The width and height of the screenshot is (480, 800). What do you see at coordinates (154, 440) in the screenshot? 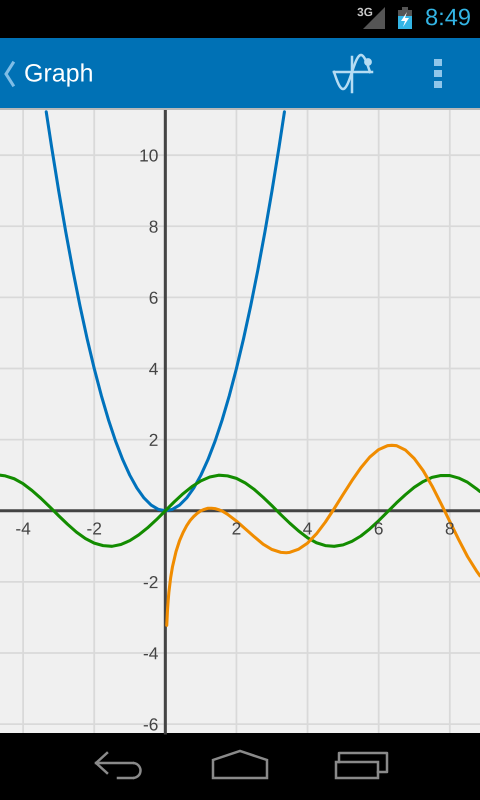
I see `y-tick-label: 2` at bounding box center [154, 440].